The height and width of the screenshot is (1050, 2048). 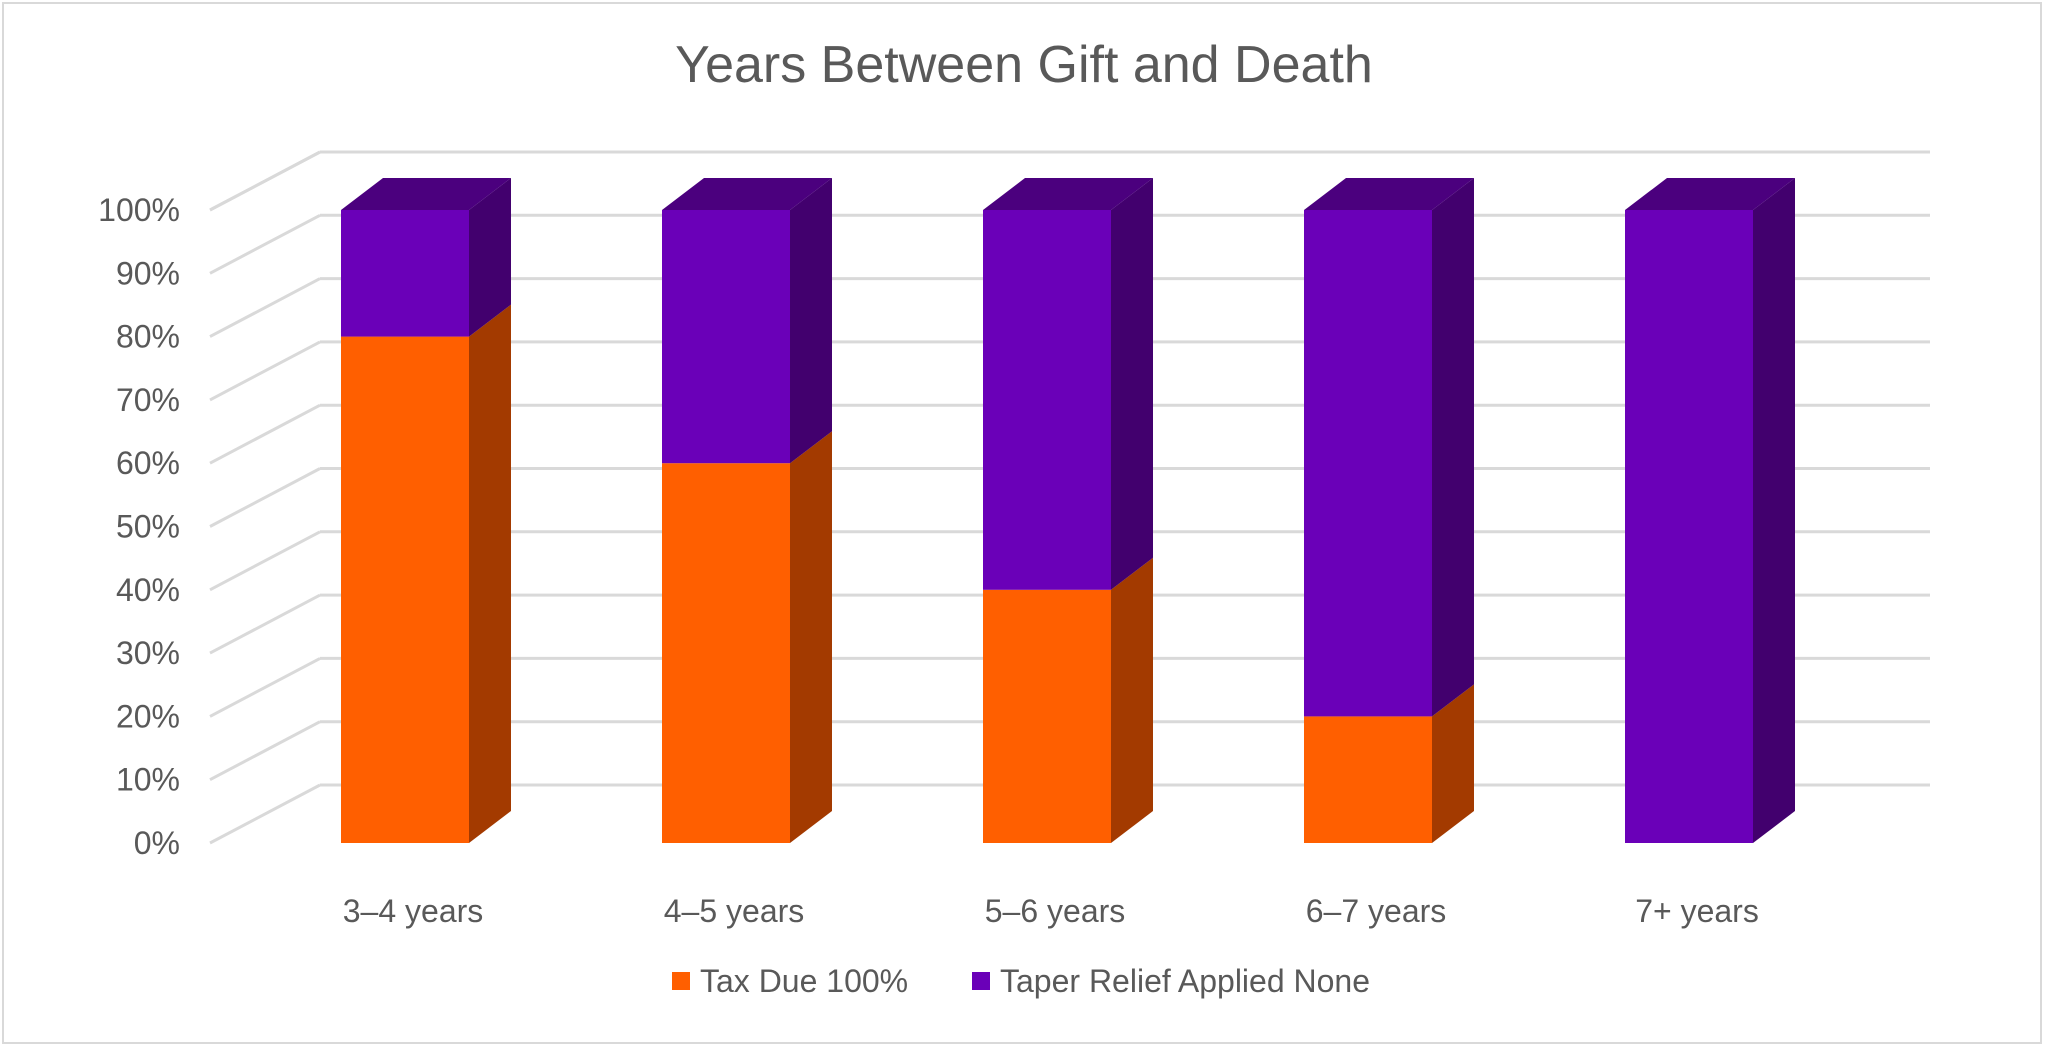 What do you see at coordinates (148, 400) in the screenshot?
I see `y-tick-label: 70%` at bounding box center [148, 400].